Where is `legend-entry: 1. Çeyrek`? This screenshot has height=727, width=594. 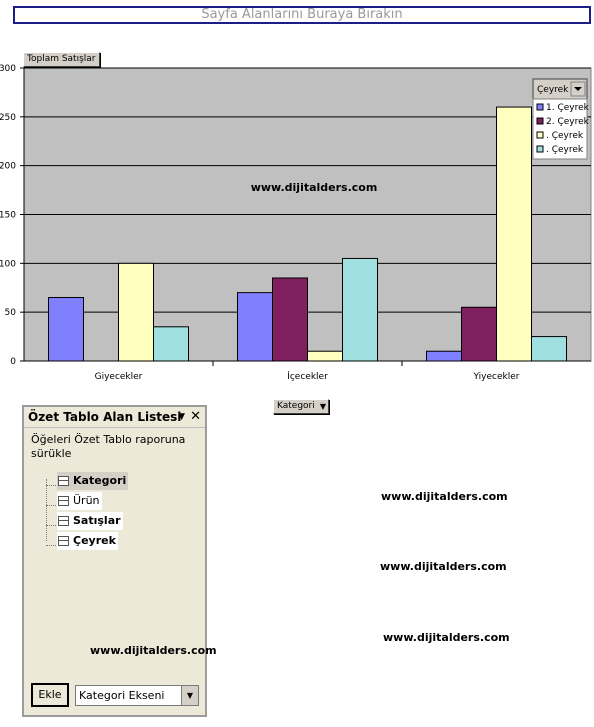
legend-entry: 1. Çeyrek is located at coordinates (568, 108).